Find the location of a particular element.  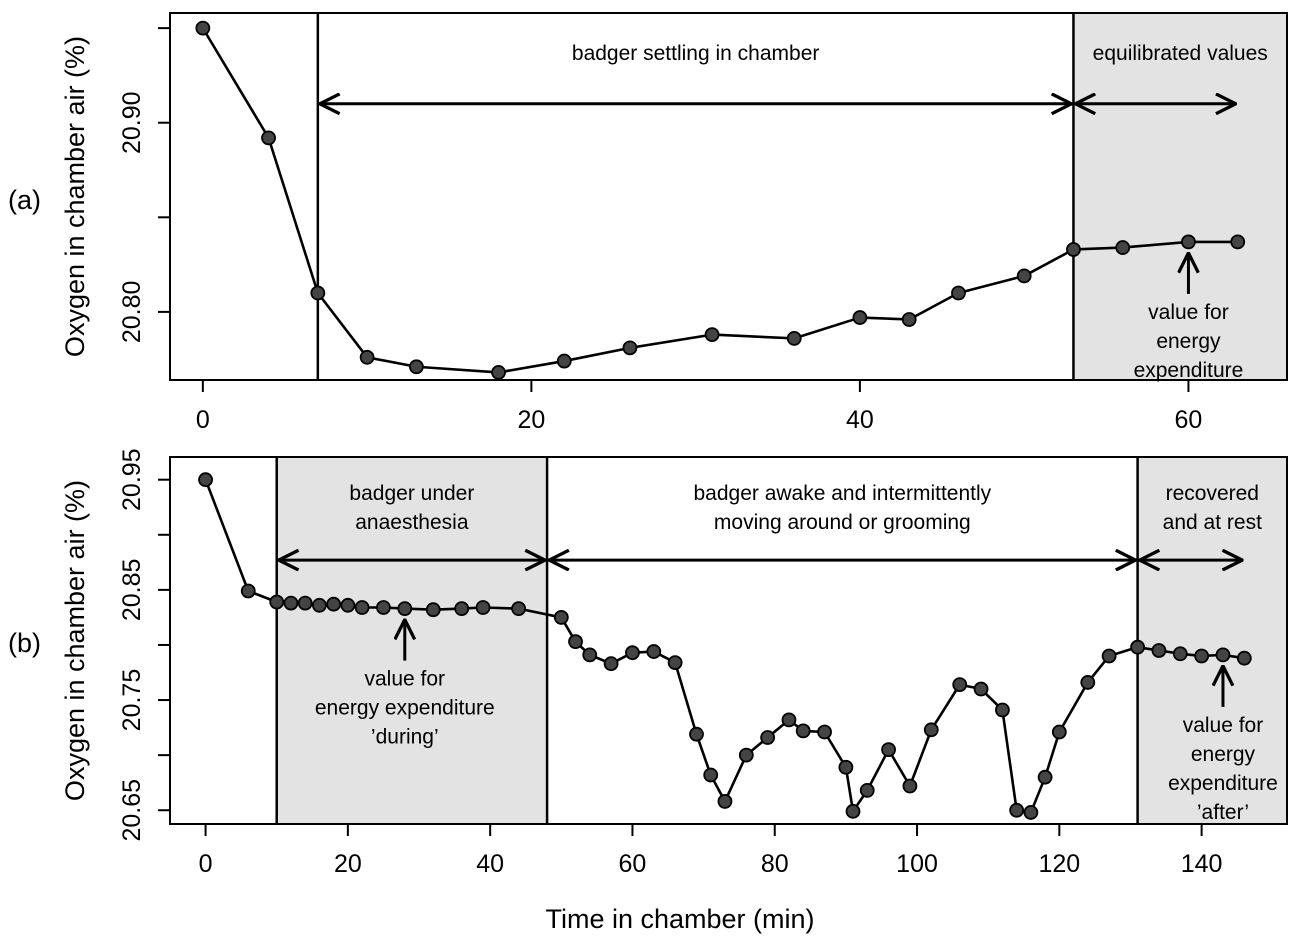

phase-label: badger settling in chamber is located at coordinates (695, 53).